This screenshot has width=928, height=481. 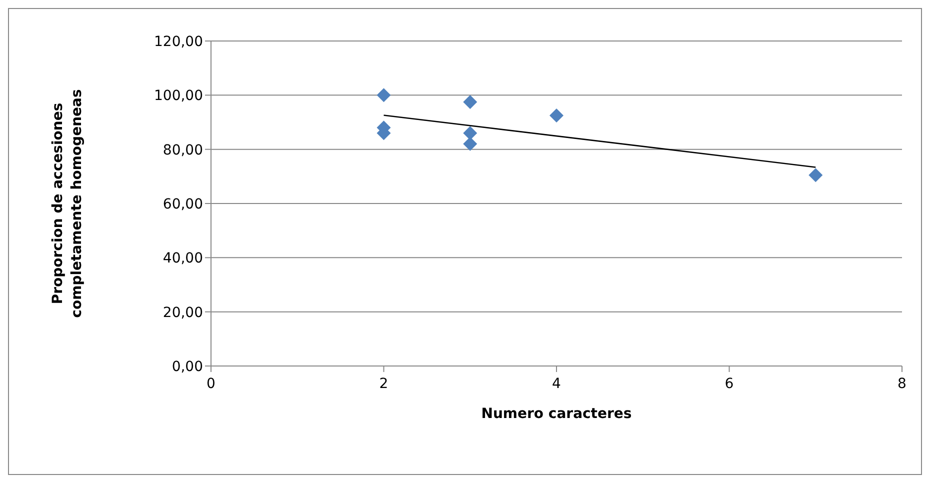 I want to click on x-tick-label: 0, so click(x=211, y=384).